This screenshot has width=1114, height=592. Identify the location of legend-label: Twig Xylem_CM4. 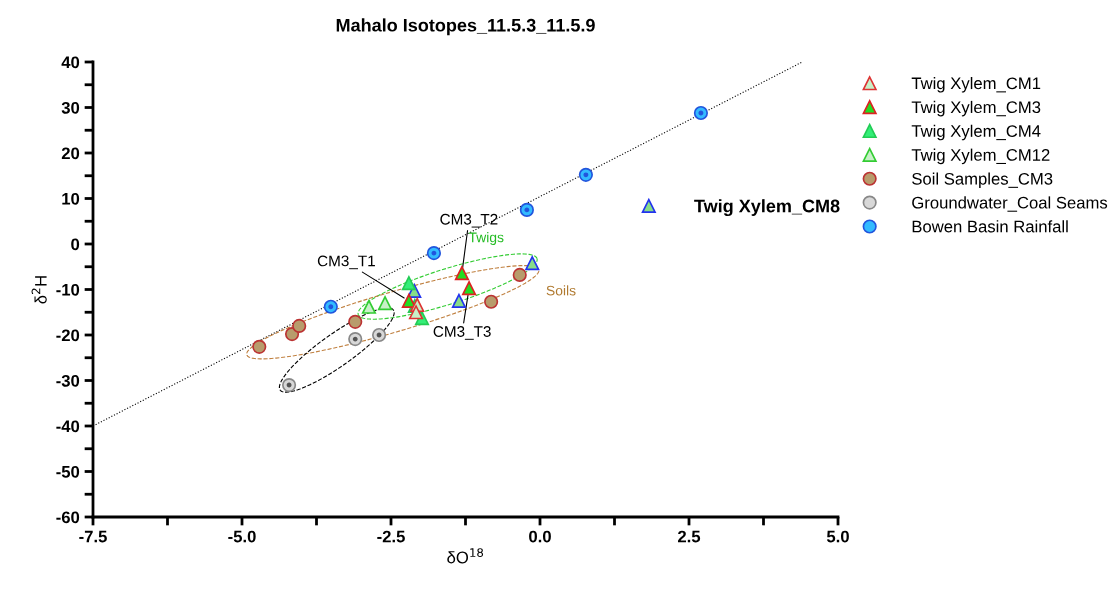
(976, 132).